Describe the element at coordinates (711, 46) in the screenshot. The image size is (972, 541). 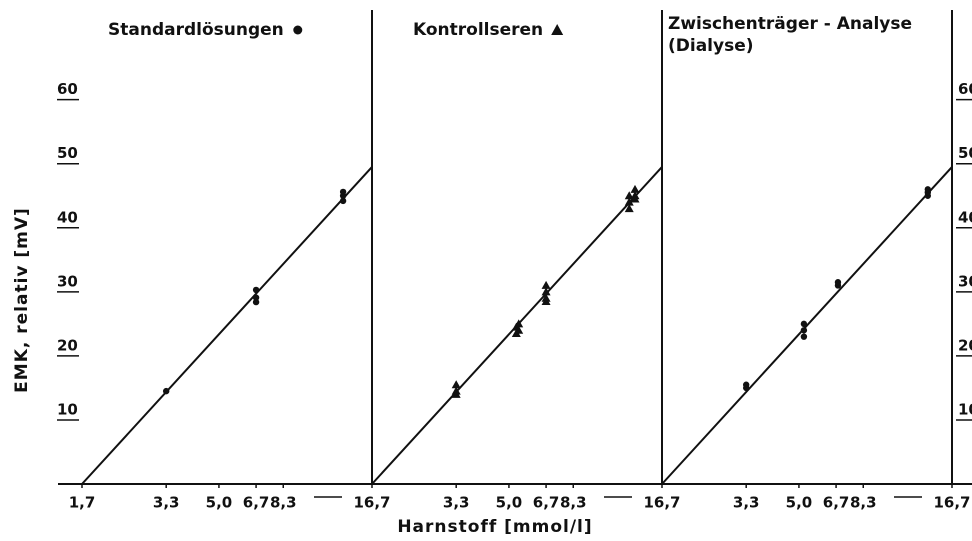
I see `panel-subtitle: (Dialyse)` at that location.